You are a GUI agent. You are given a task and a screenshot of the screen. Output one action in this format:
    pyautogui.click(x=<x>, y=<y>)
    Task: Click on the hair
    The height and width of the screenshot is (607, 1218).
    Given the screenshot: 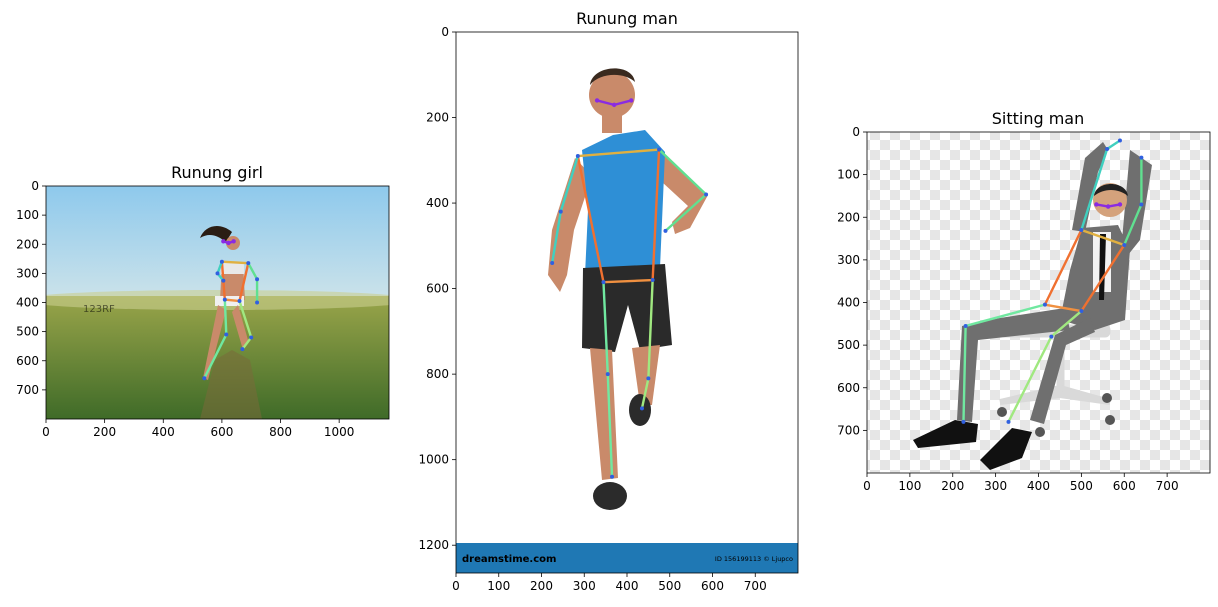 What is the action you would take?
    pyautogui.click(x=216, y=234)
    